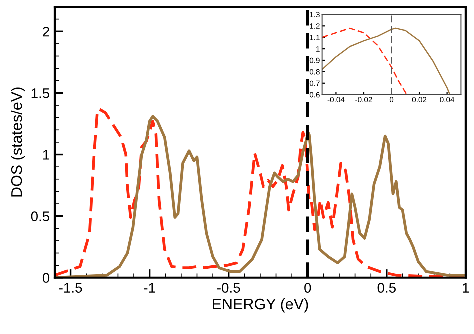  Describe the element at coordinates (41, 93) in the screenshot. I see `y-tick-label: 1.5` at that location.